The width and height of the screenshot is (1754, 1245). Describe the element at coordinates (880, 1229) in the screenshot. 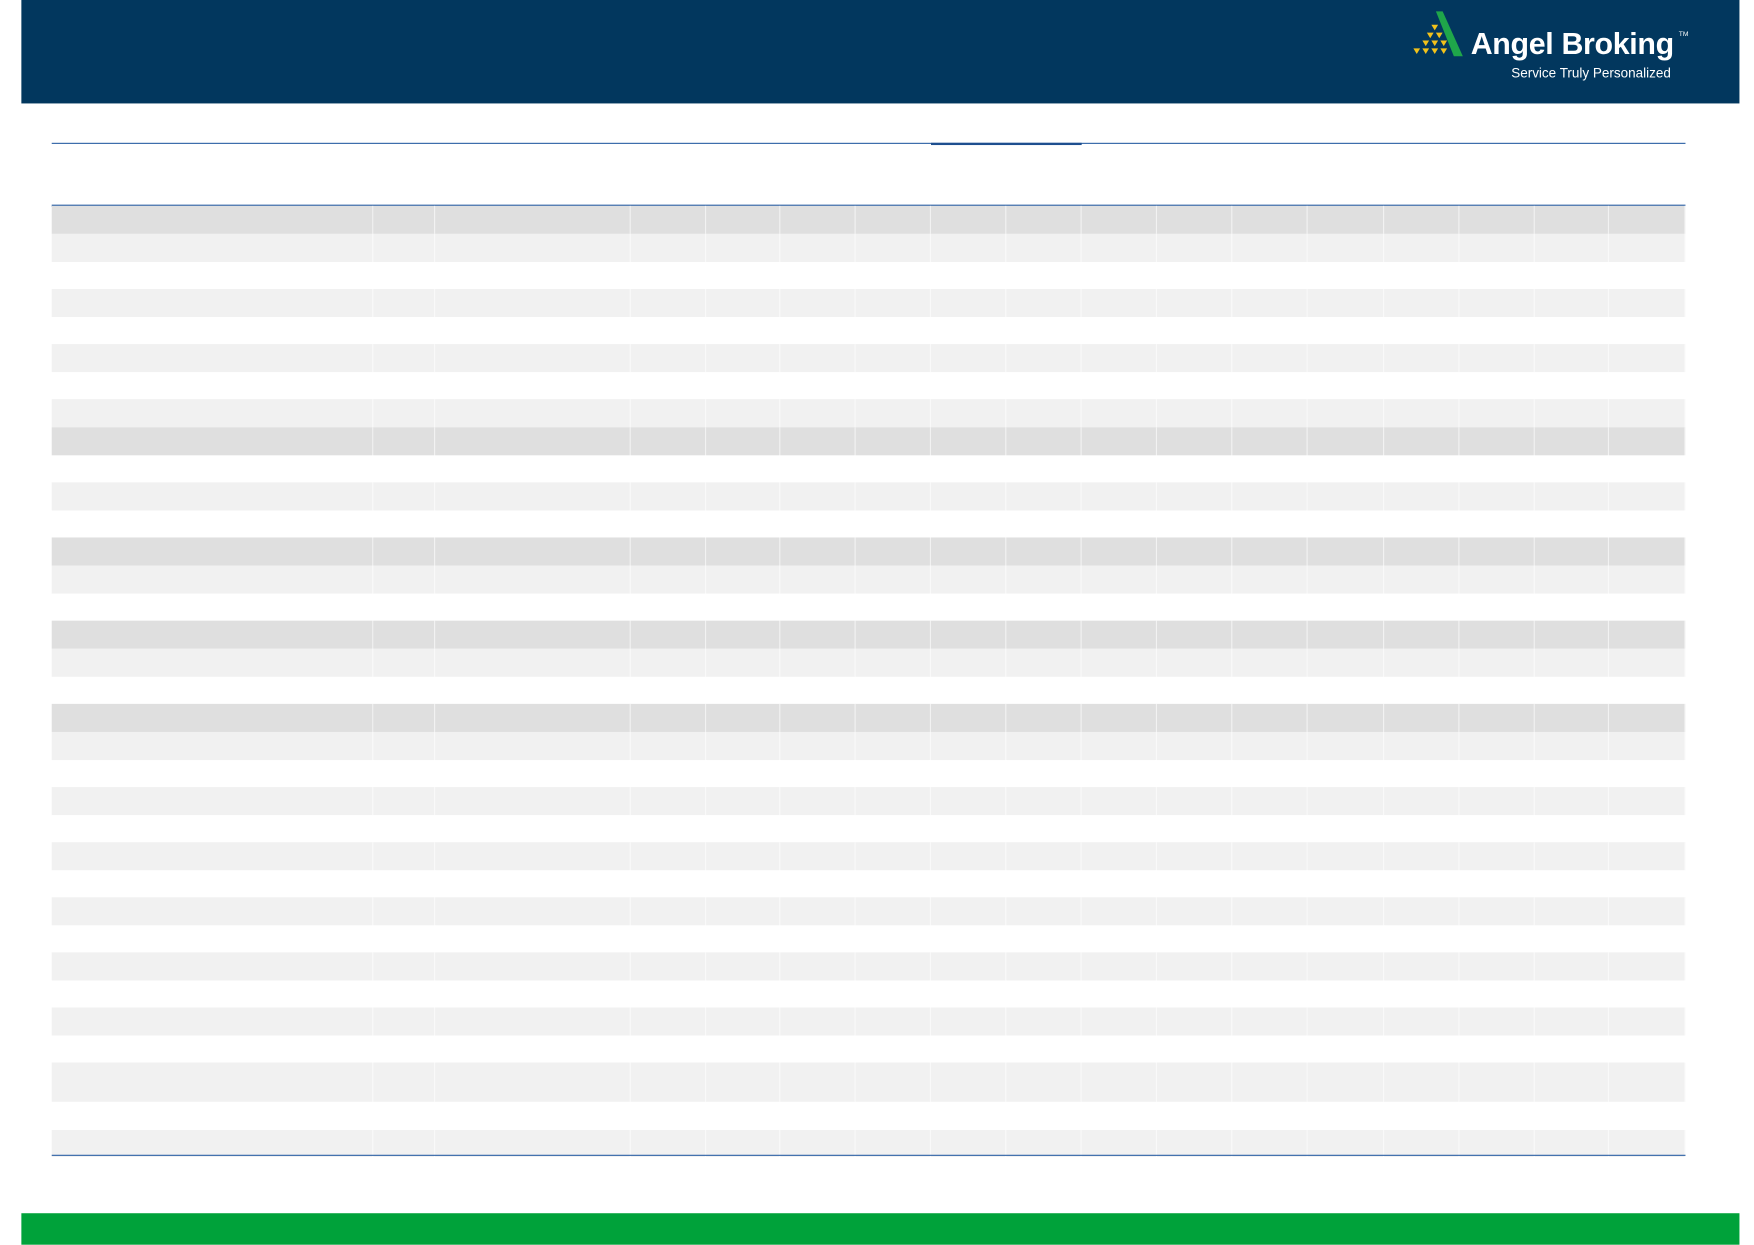

I see `footer-band` at that location.